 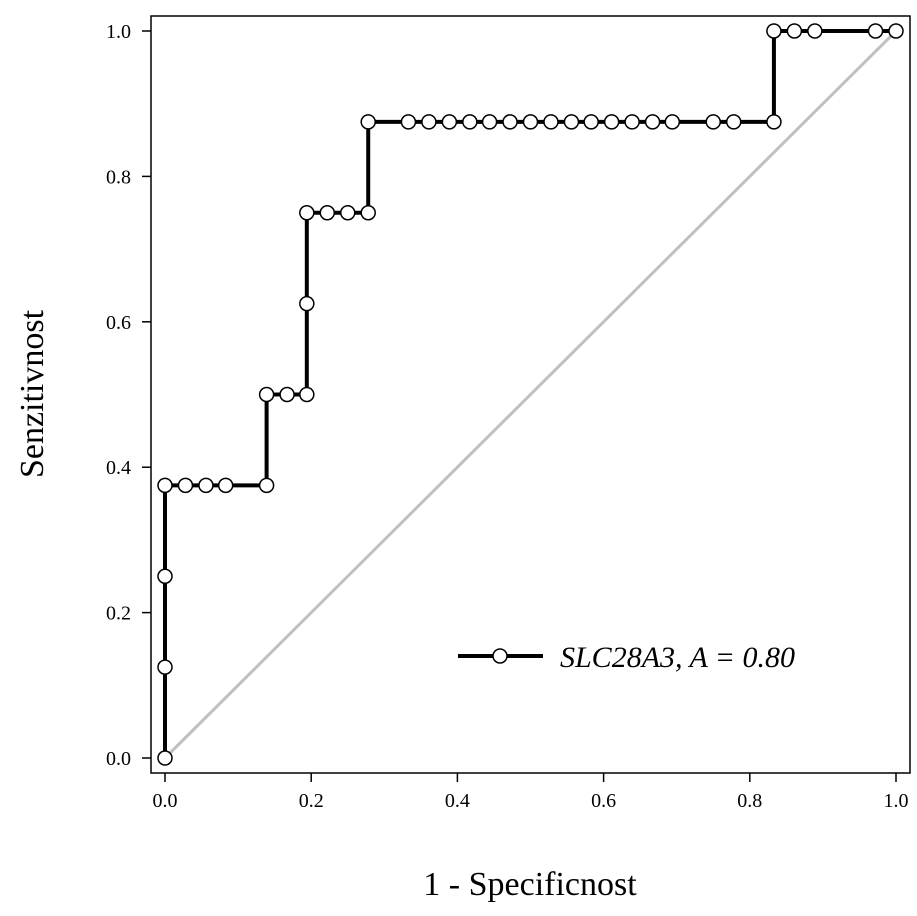 What do you see at coordinates (118, 614) in the screenshot?
I see `y-tick-label: 0.2` at bounding box center [118, 614].